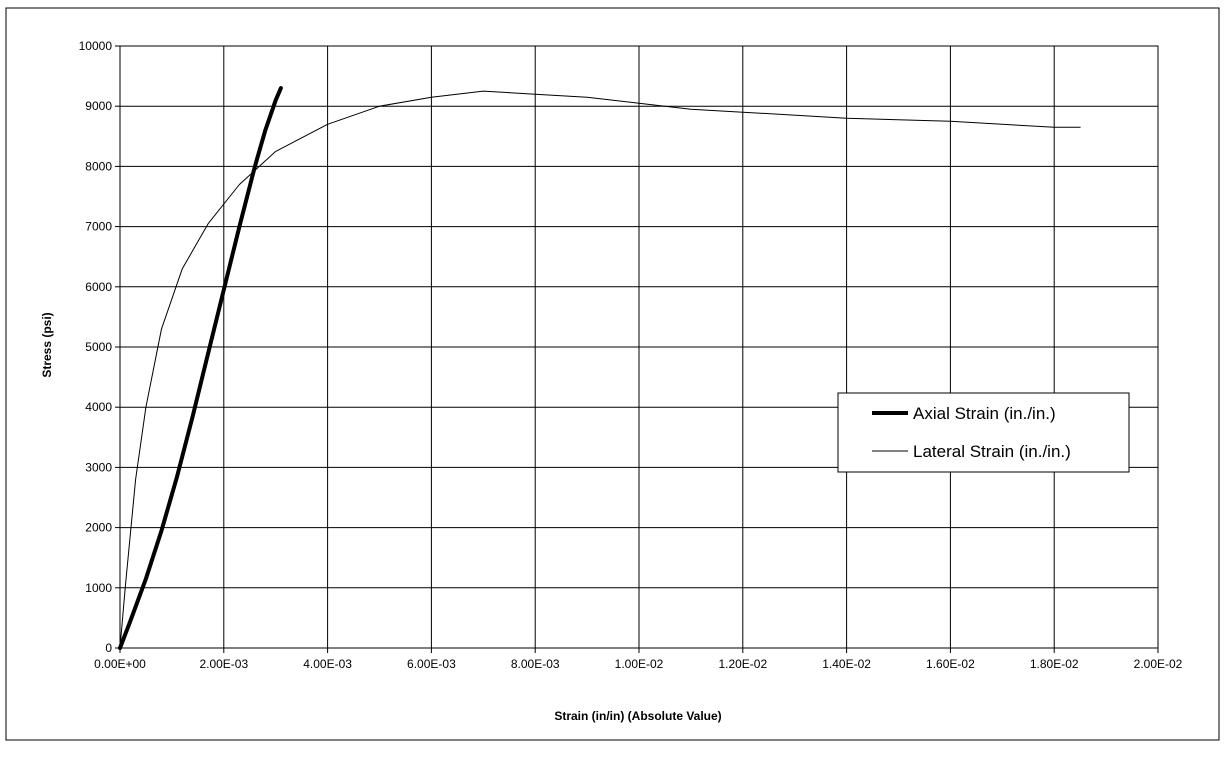  What do you see at coordinates (200, 368) in the screenshot?
I see `axial-strain-line` at bounding box center [200, 368].